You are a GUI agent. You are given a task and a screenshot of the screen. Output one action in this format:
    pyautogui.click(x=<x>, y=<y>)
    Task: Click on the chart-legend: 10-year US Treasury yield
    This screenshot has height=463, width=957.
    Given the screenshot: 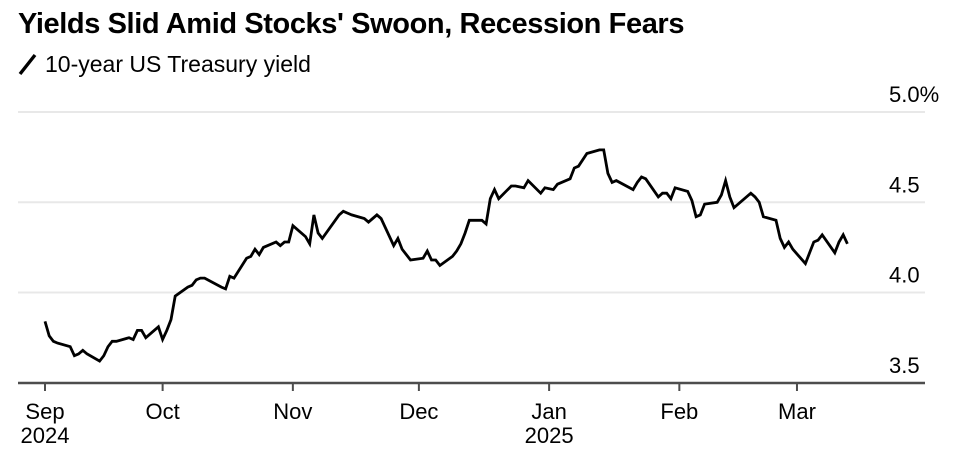 What is the action you would take?
    pyautogui.click(x=164, y=64)
    